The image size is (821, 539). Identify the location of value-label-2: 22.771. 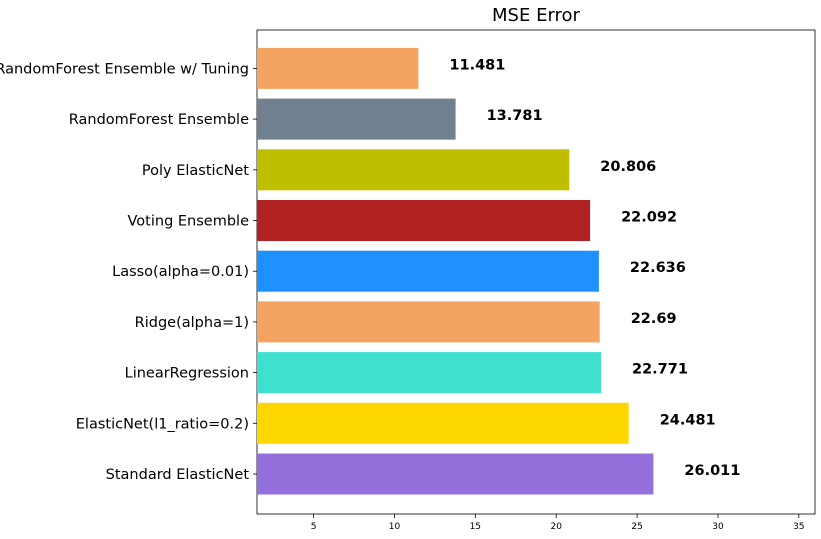
(660, 370).